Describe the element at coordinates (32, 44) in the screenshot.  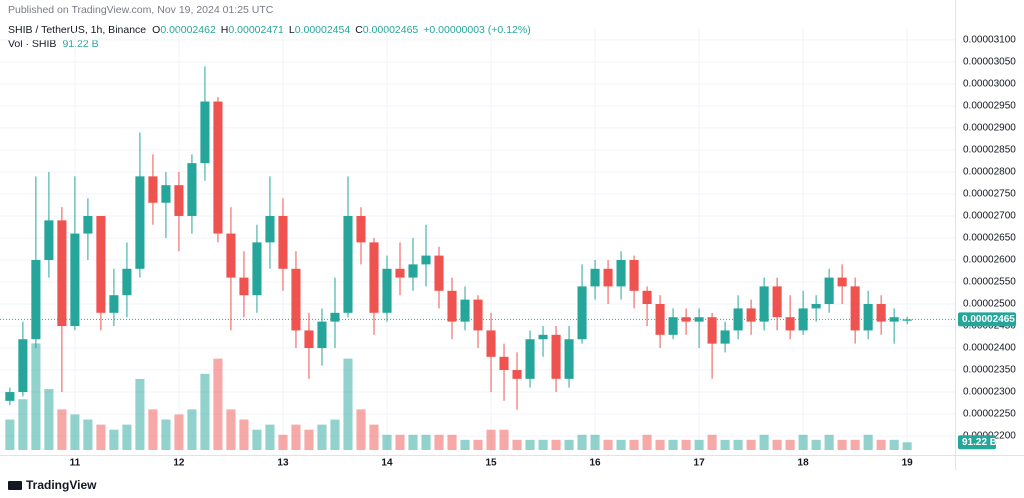
I see `vol-label: Vol · SHIB` at that location.